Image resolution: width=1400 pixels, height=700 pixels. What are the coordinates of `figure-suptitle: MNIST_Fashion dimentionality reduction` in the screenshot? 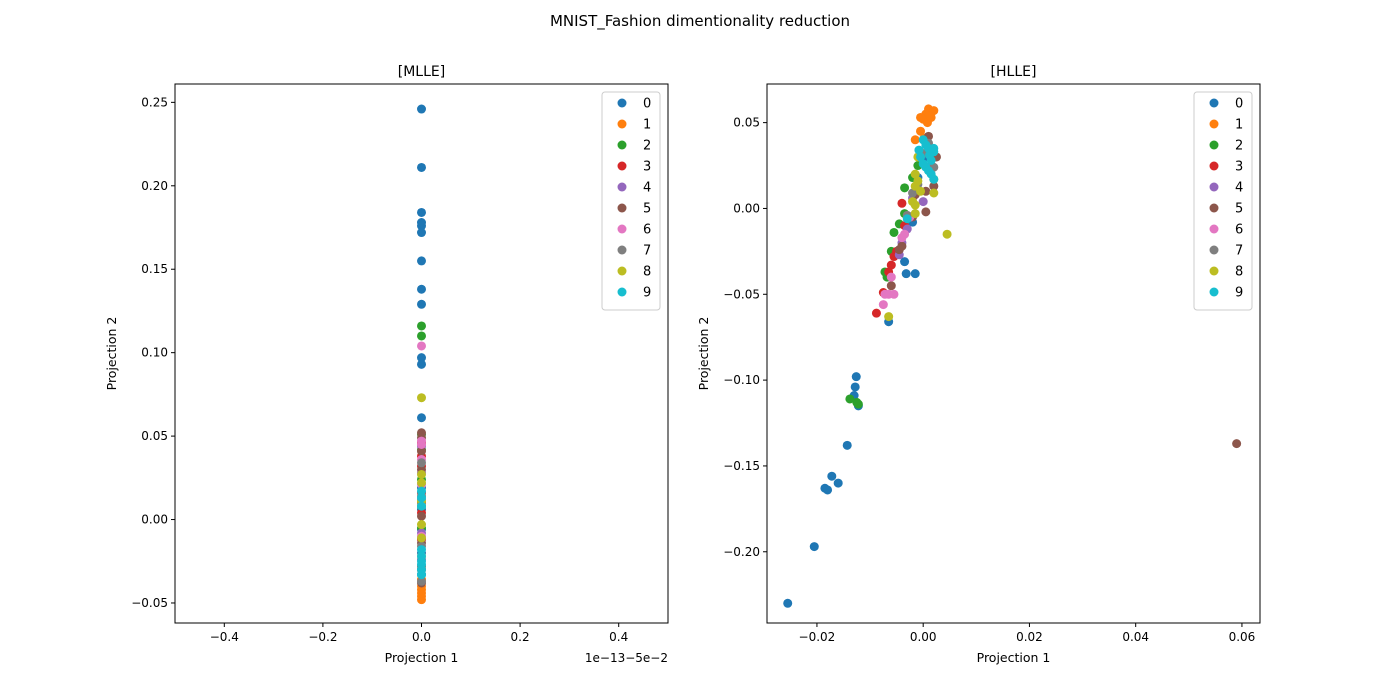 It's located at (700, 21).